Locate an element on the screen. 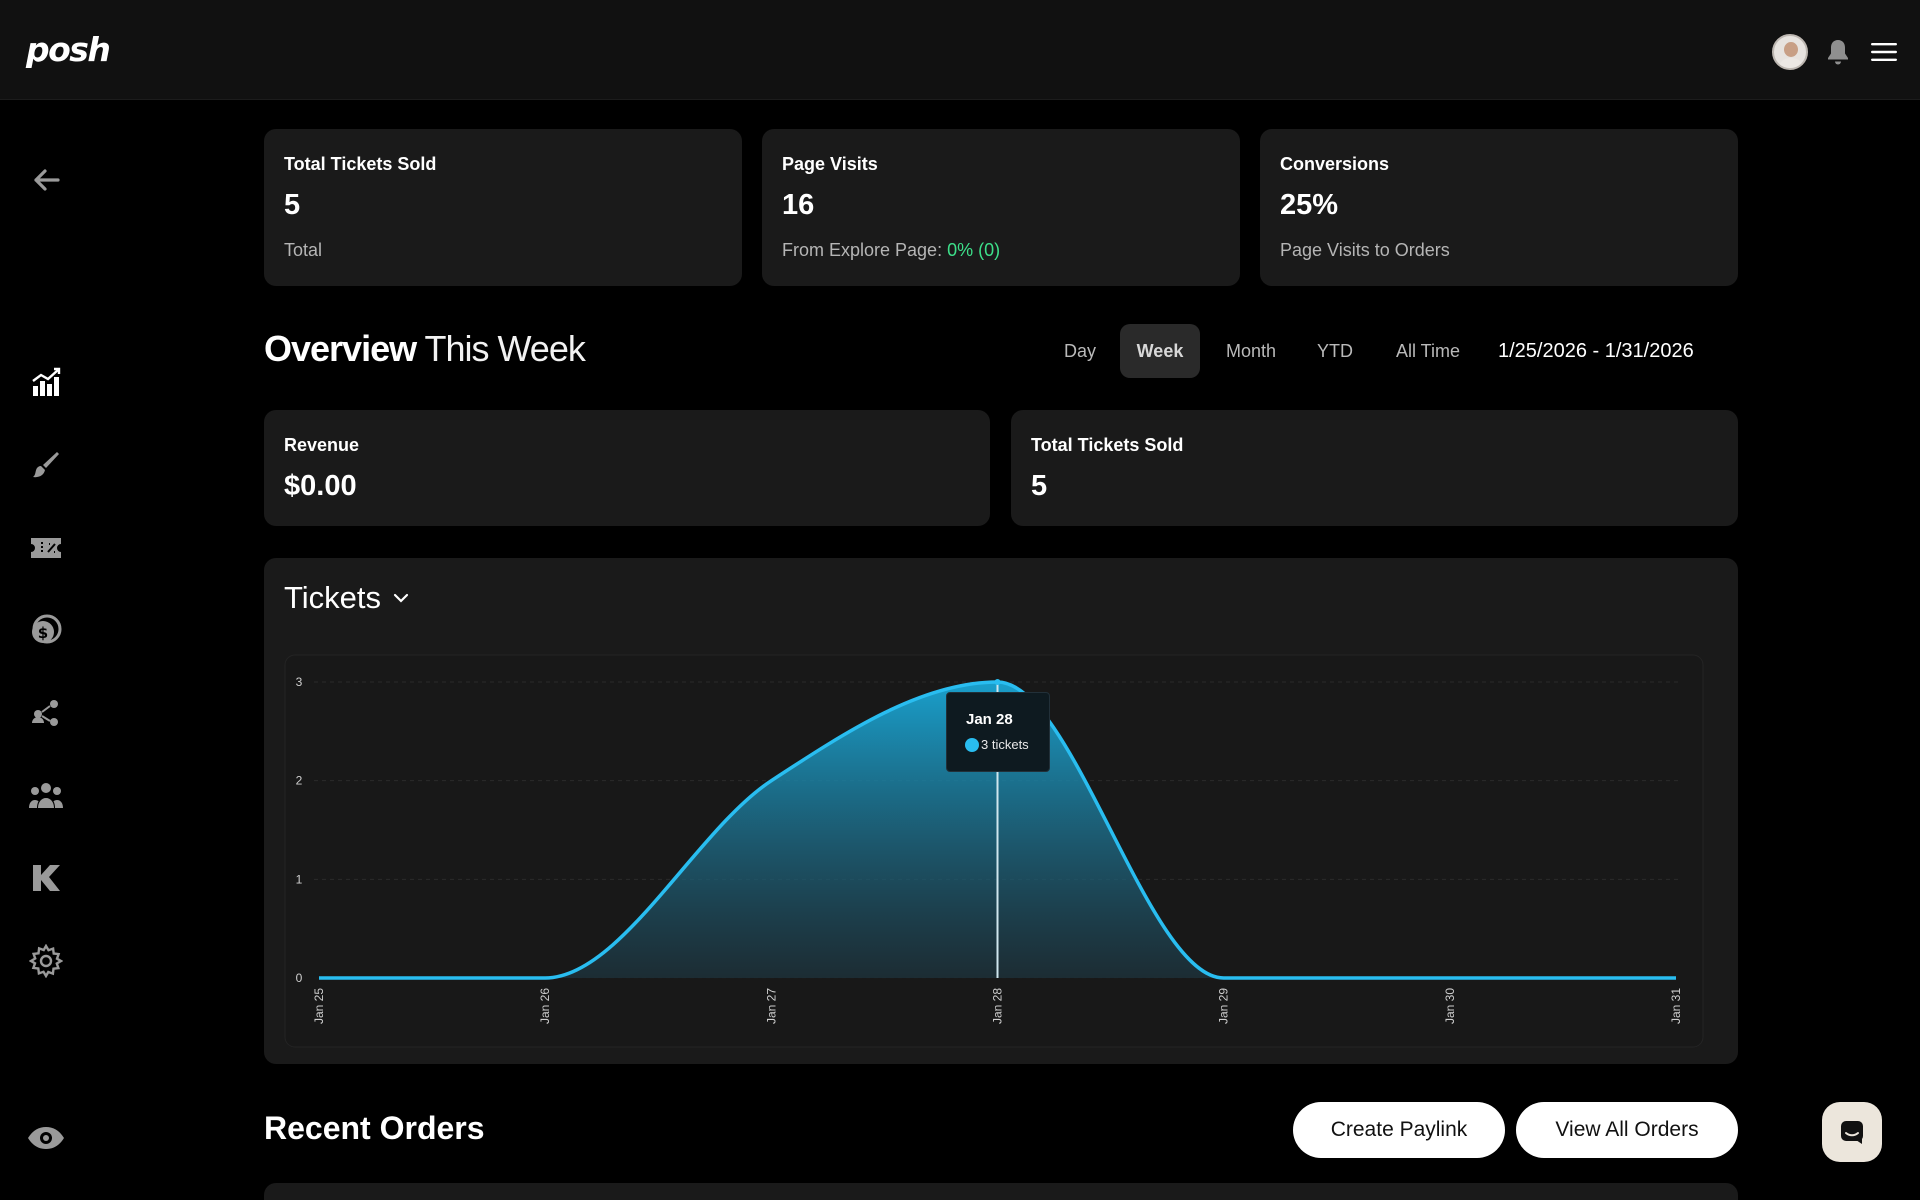 This screenshot has height=1200, width=1920. date-range-picker: 1/25/2026 - 1/31/2026 is located at coordinates (1596, 351).